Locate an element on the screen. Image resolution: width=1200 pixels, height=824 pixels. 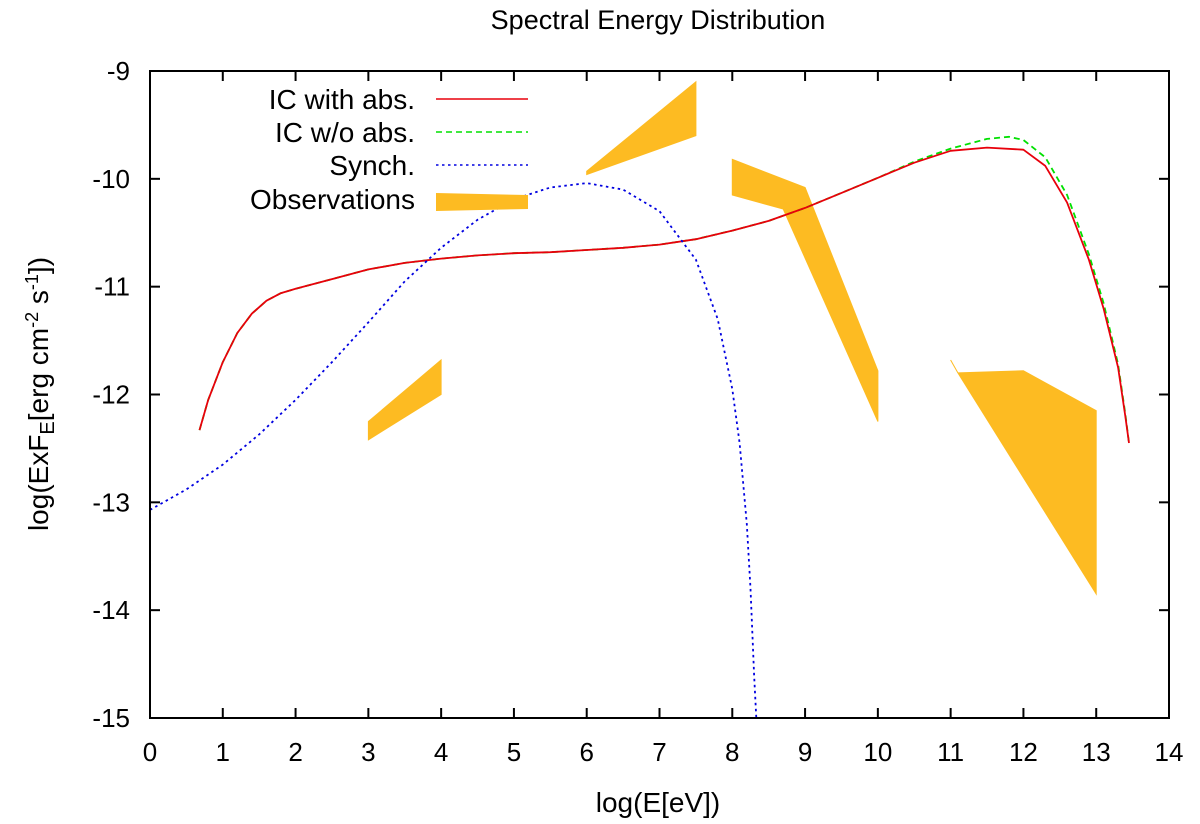
y-tick-label: -10 is located at coordinates (111, 179).